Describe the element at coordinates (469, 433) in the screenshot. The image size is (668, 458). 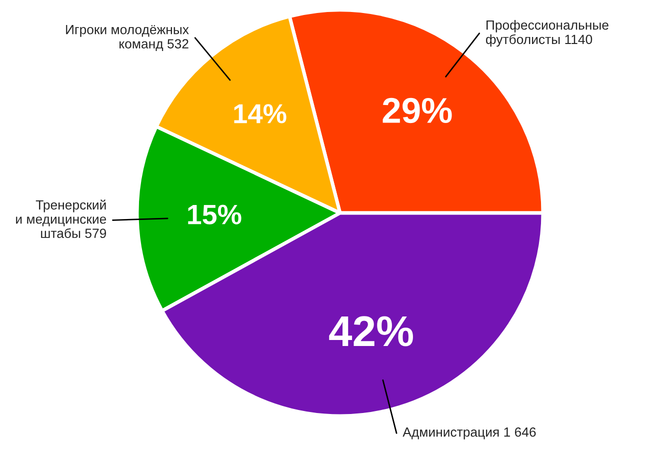
I see `slice-label: Администрация 1 646` at that location.